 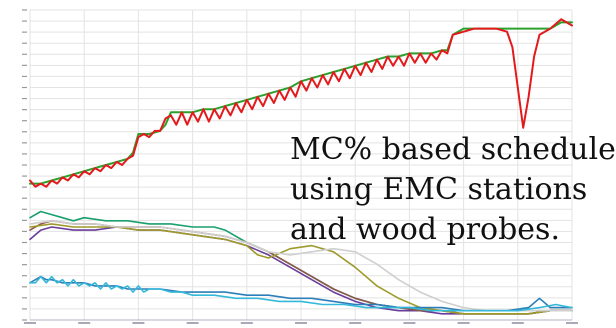 What do you see at coordinates (439, 189) in the screenshot?
I see `annotation-line-2: using EMC stations` at bounding box center [439, 189].